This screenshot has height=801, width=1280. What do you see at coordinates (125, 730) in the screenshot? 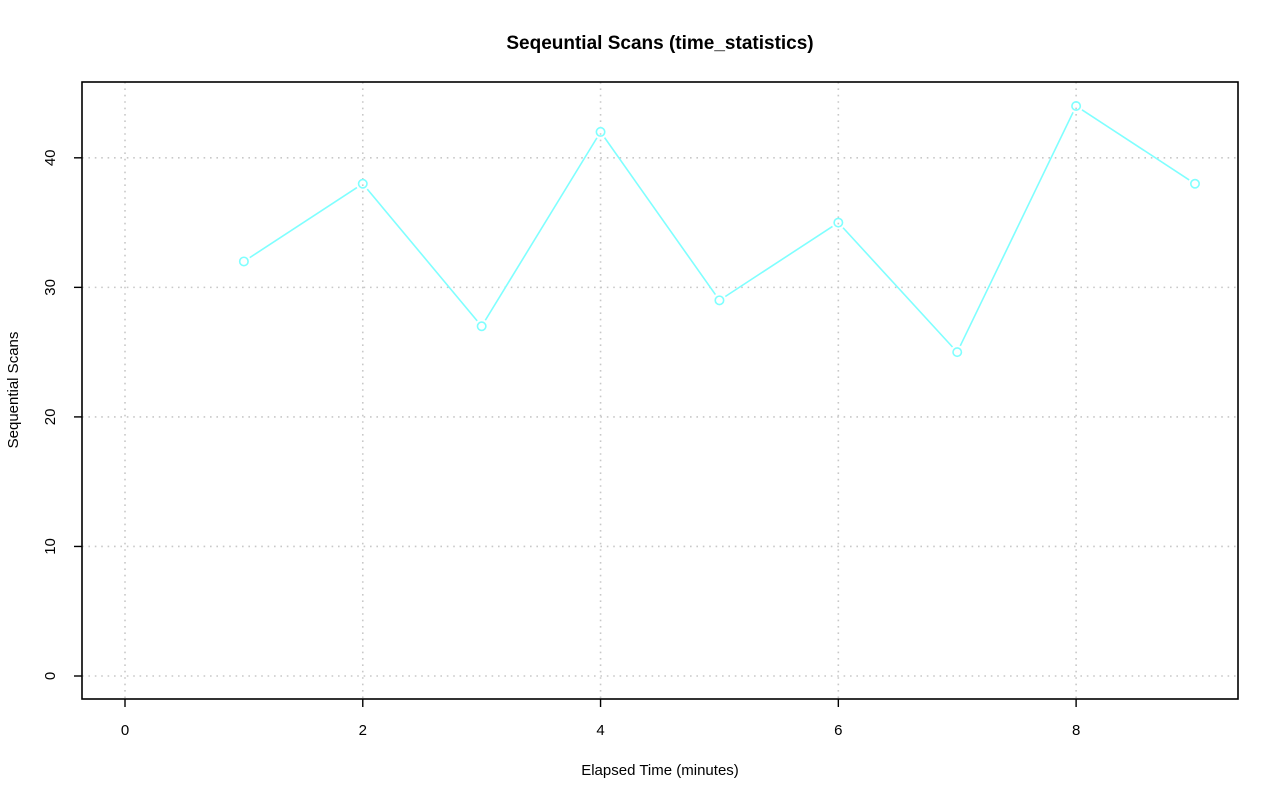
I see `x-tick-label: 0` at bounding box center [125, 730].